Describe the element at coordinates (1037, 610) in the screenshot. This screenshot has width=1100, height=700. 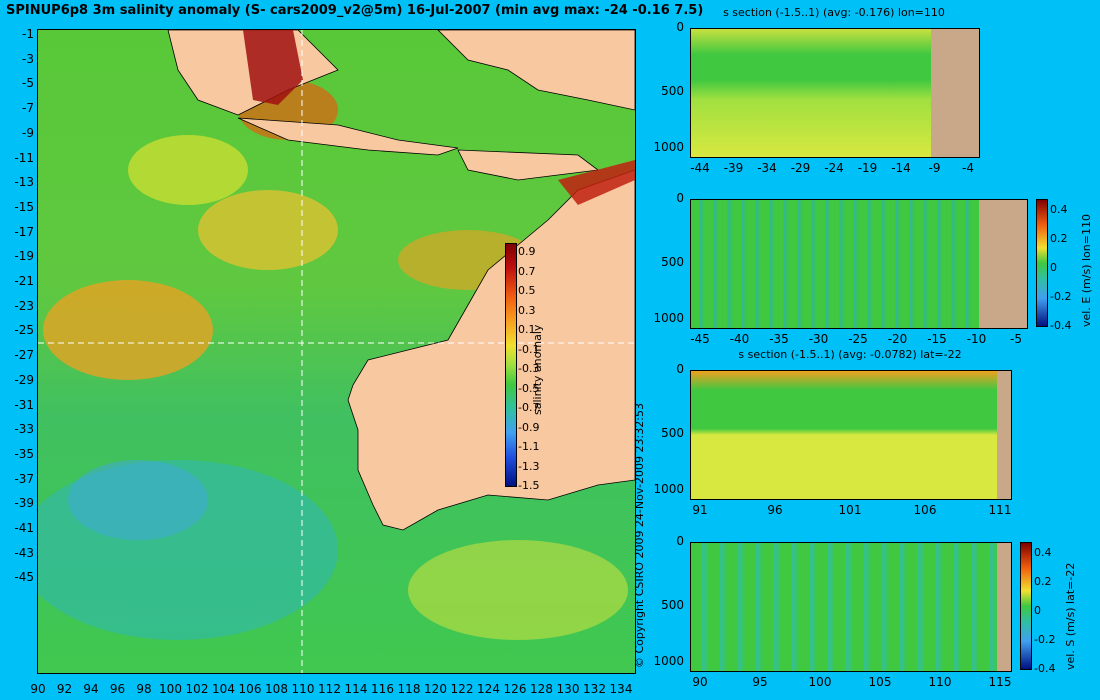
I see `velocity-colorbar-tick: 0` at that location.